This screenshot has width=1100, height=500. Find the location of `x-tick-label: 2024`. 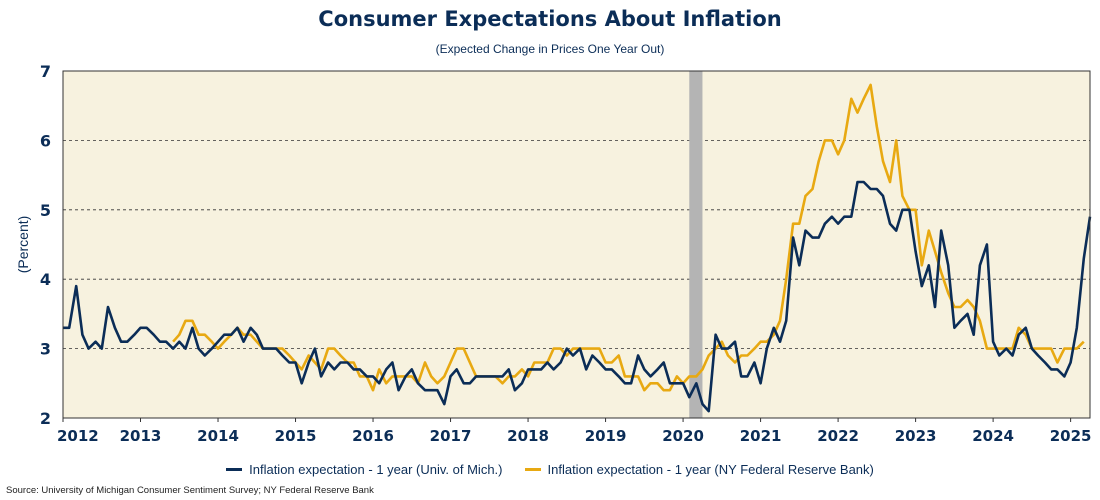

x-tick-label: 2024 is located at coordinates (993, 436).